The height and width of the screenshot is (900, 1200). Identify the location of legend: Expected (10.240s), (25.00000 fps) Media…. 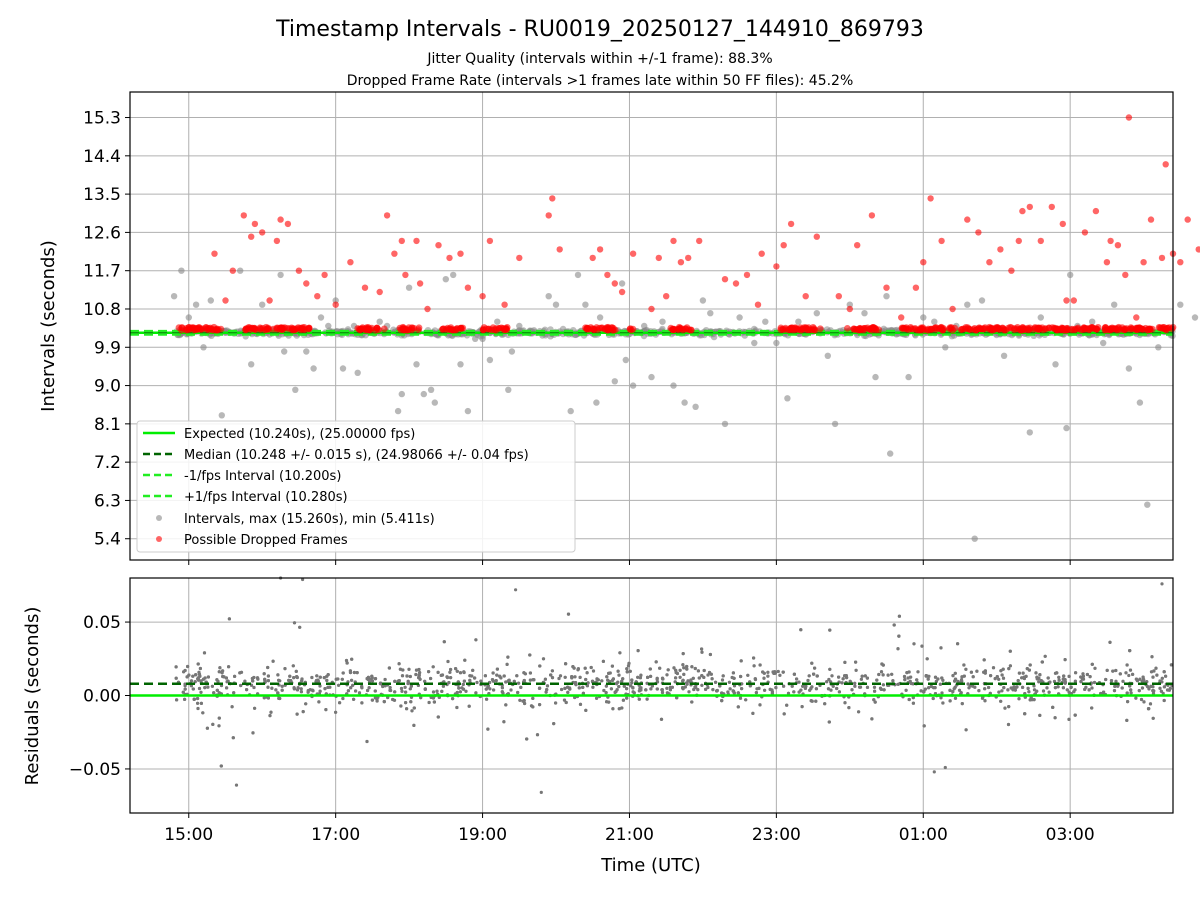
(356, 486).